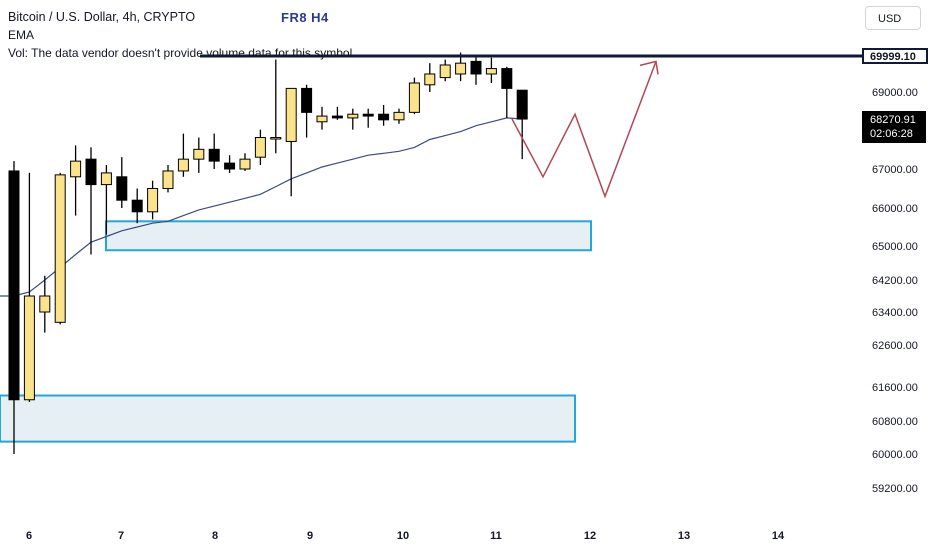 This screenshot has width=932, height=550. What do you see at coordinates (895, 455) in the screenshot?
I see `price-tick-label: 60000.00` at bounding box center [895, 455].